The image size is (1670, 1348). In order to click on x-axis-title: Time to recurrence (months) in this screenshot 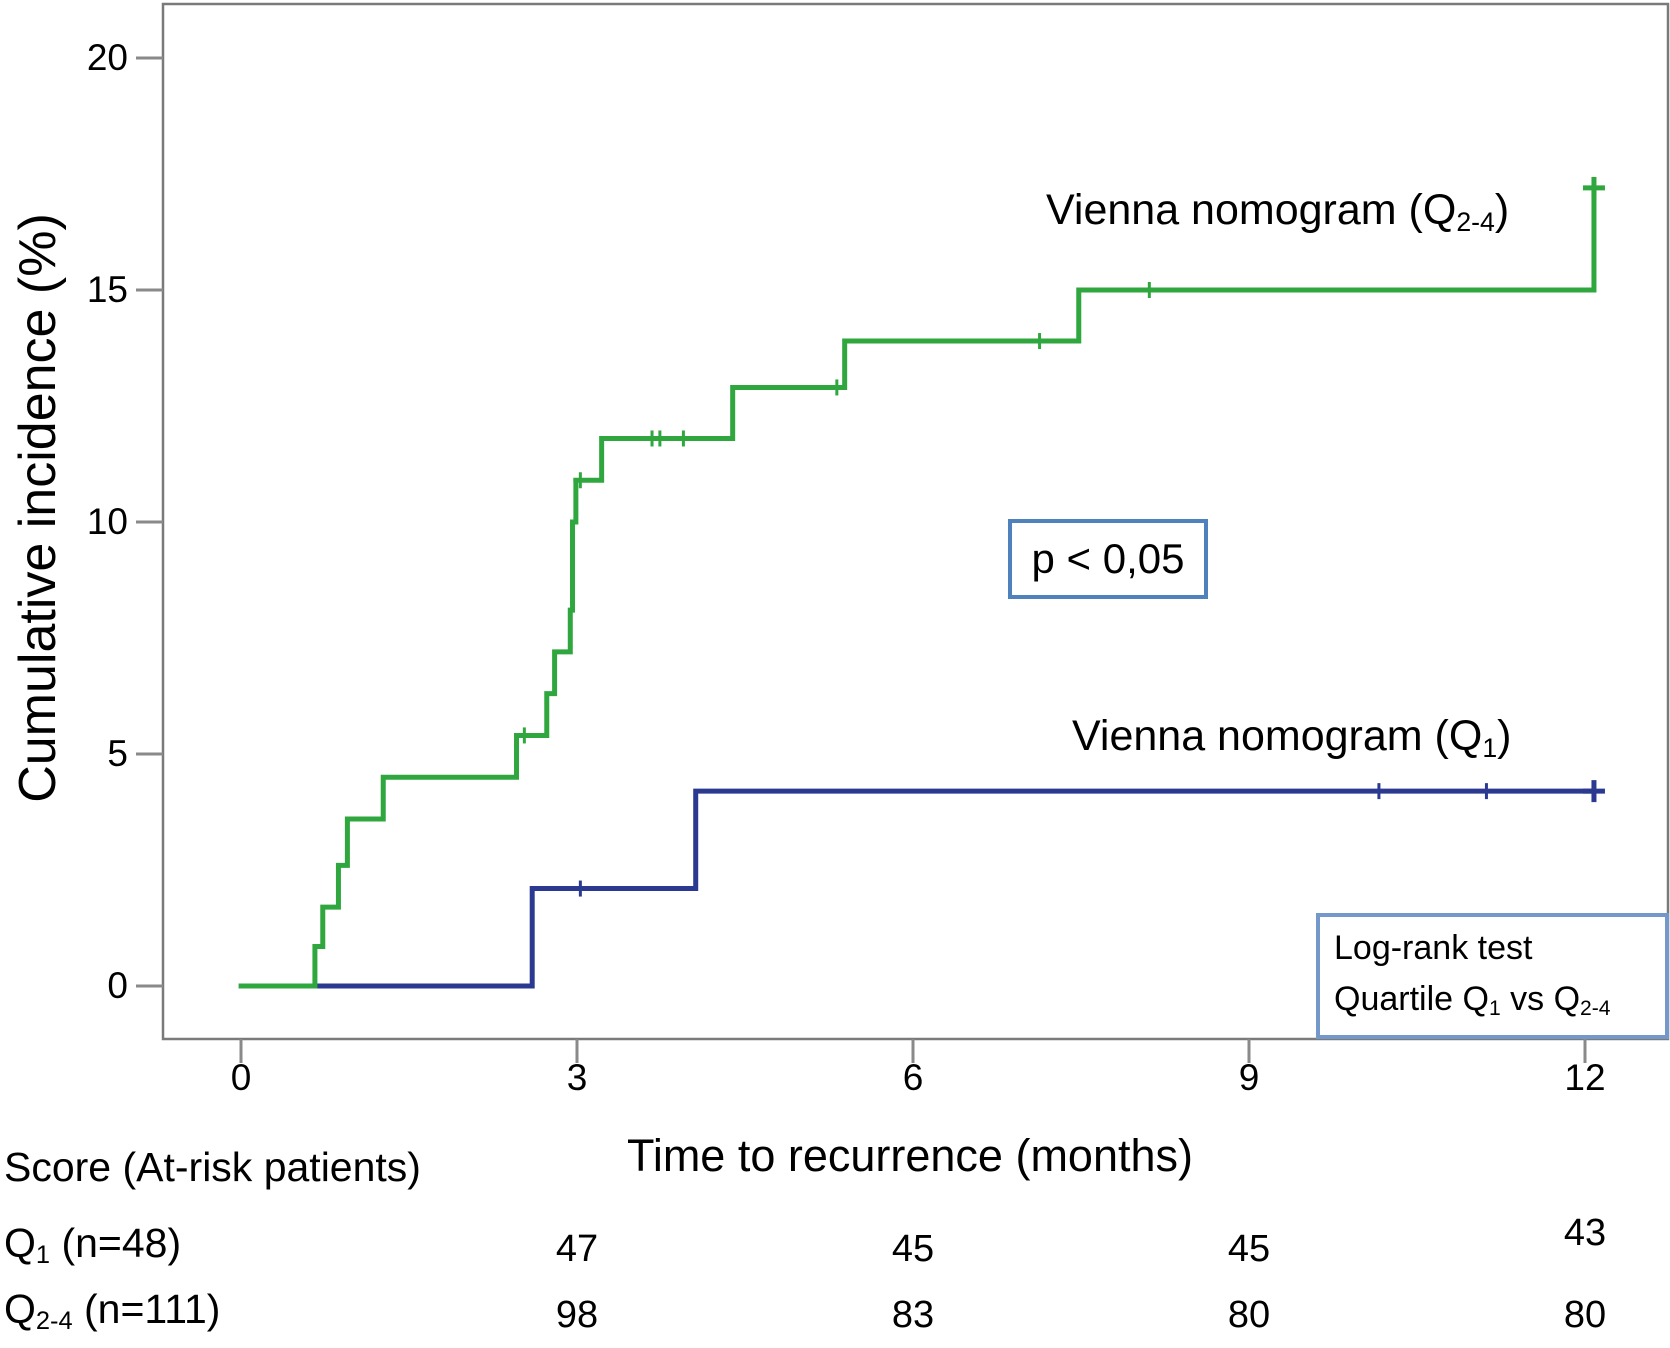, I will do `click(910, 1155)`.